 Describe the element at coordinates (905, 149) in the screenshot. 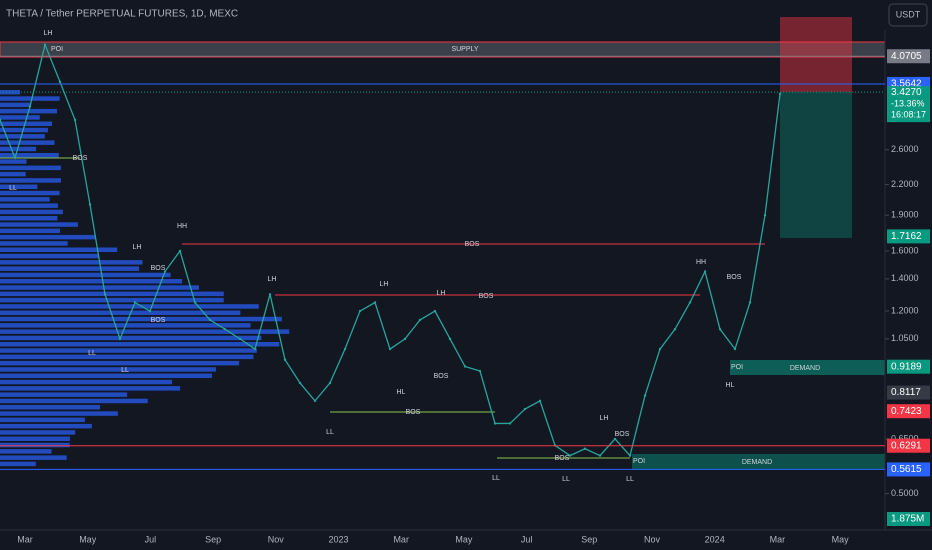

I see `y-tick-label: 2.6000` at that location.